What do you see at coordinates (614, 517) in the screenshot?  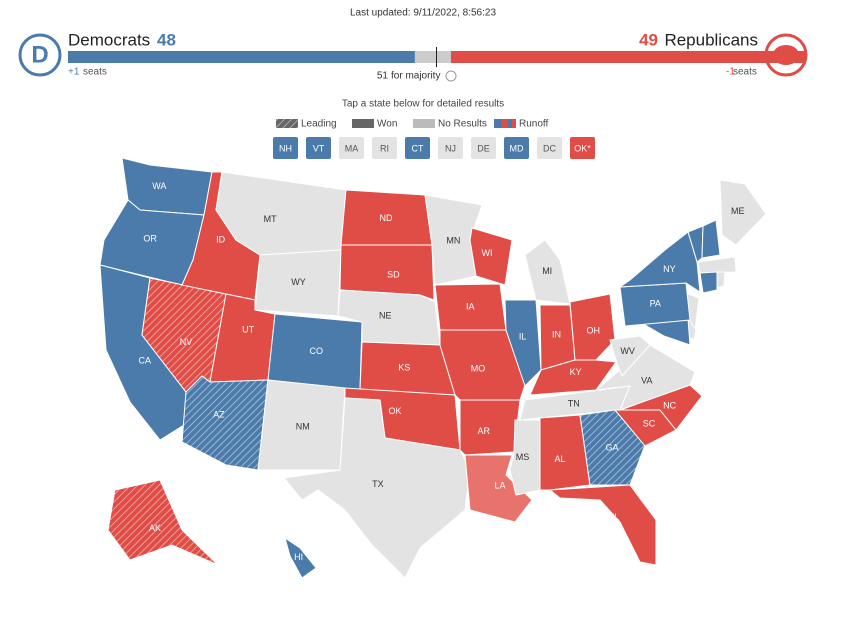 I see `state-label: FL` at bounding box center [614, 517].